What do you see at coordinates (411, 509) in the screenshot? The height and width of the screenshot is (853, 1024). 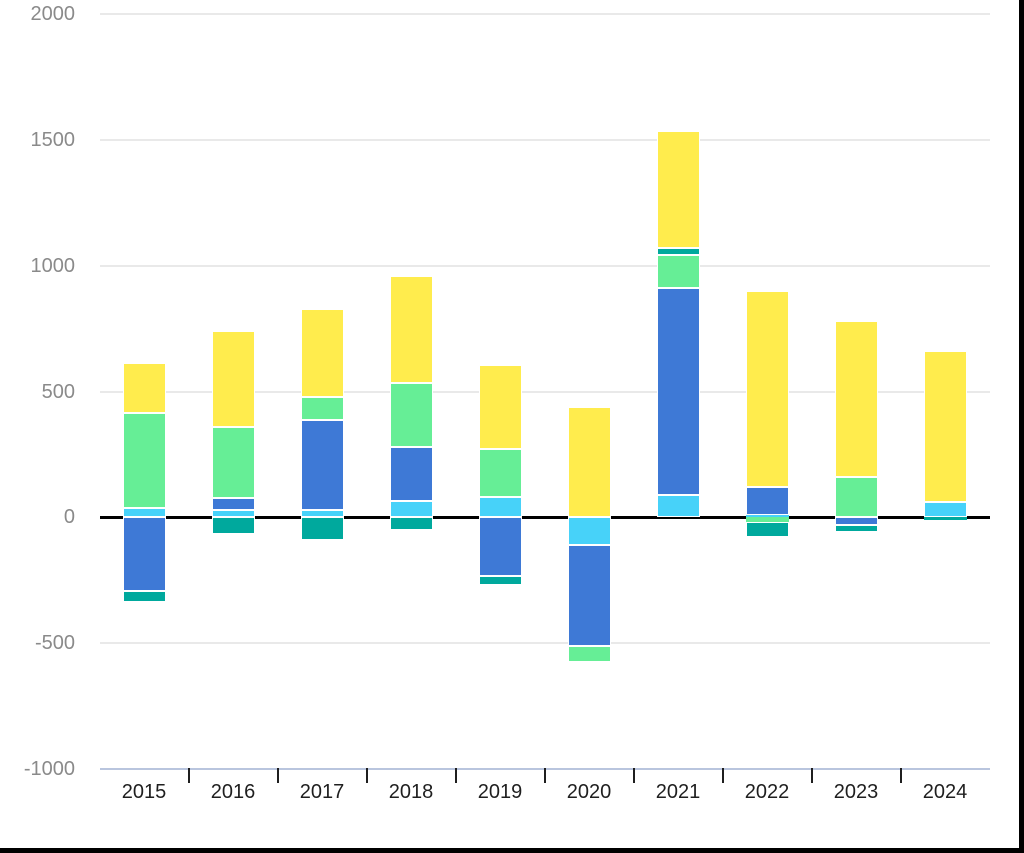 I see `bar-segment-cyan-2018` at bounding box center [411, 509].